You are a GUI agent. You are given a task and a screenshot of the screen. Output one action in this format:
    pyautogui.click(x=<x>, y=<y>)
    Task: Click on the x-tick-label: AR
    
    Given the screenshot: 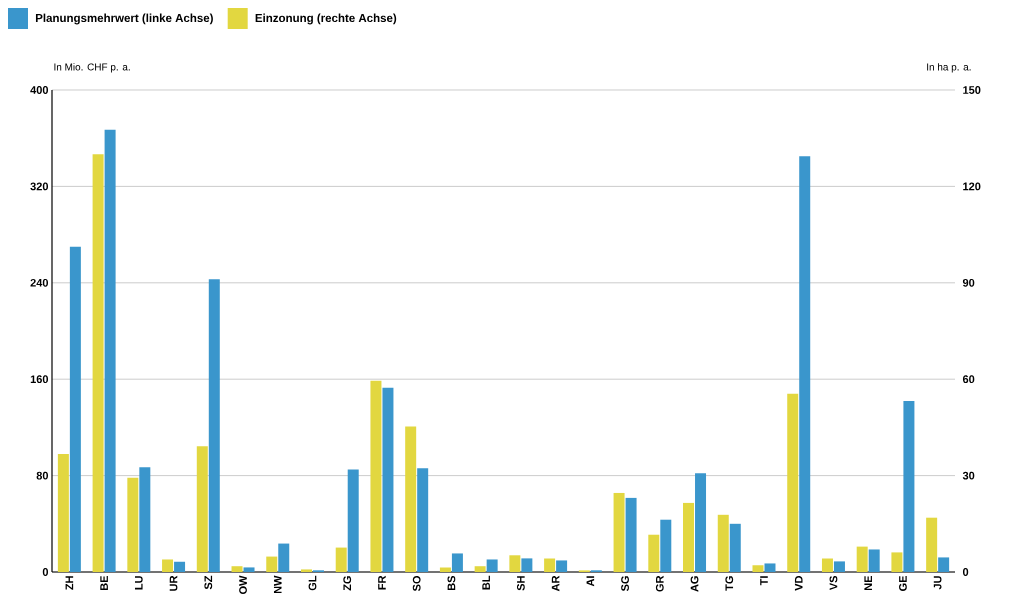 What is the action you would take?
    pyautogui.click(x=555, y=583)
    